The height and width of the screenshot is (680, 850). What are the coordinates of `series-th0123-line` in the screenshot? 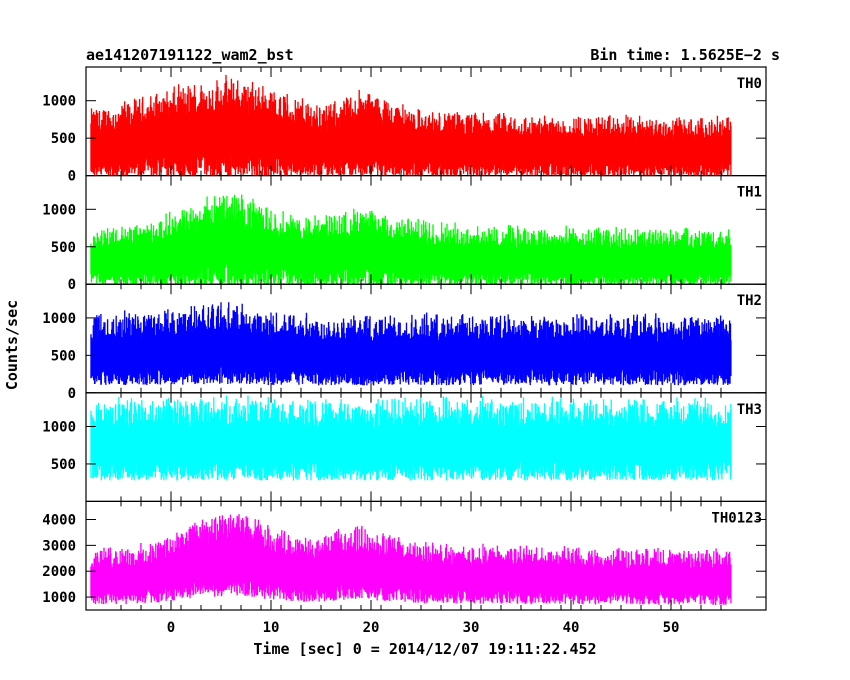 It's located at (411, 559).